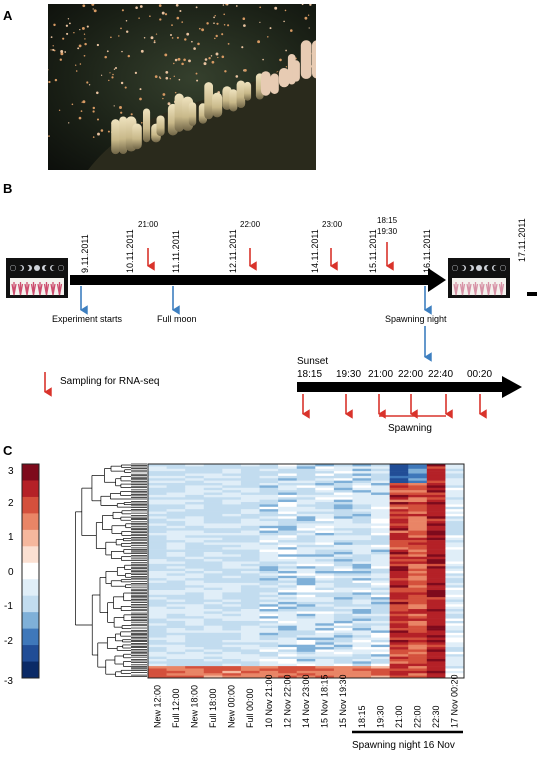  I want to click on date-12-11: 12.11.2011, so click(233, 251).